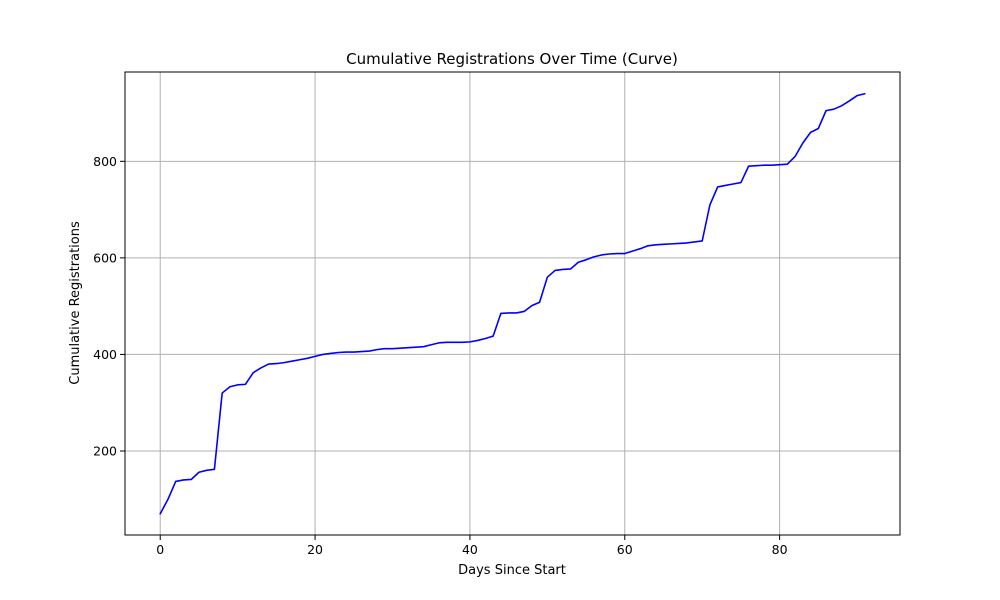 The height and width of the screenshot is (600, 1000). Describe the element at coordinates (470, 549) in the screenshot. I see `x-tick-label: 40` at that location.